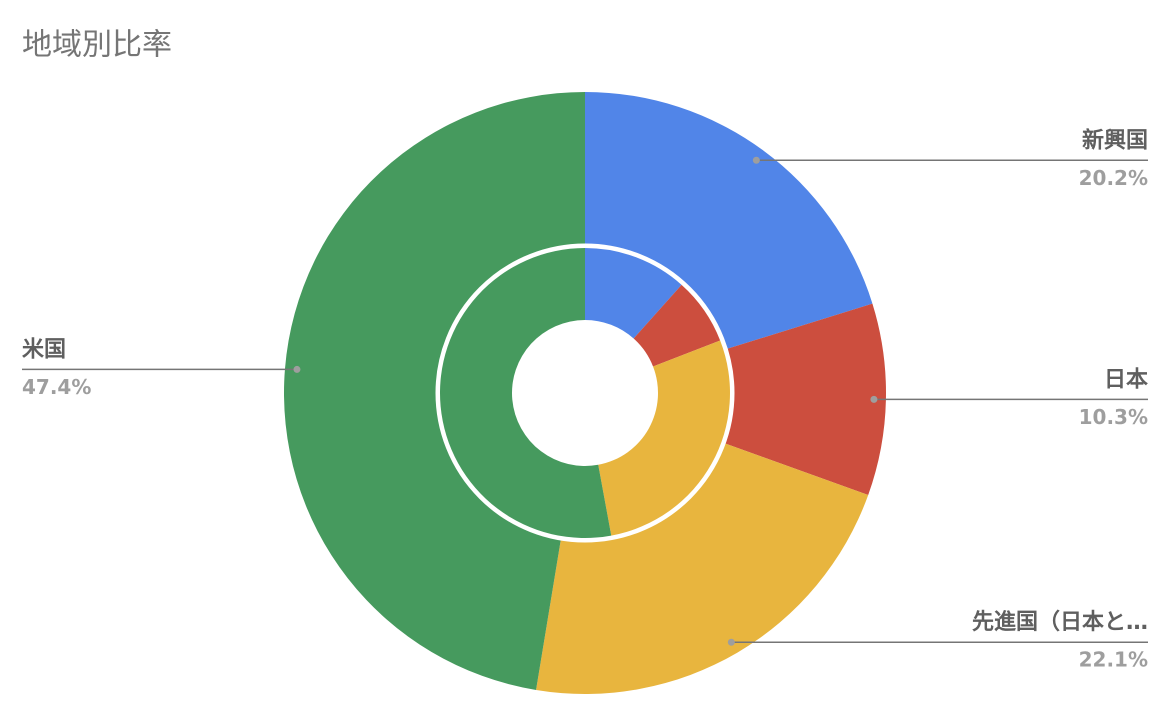 This screenshot has height=714, width=1174. I want to click on ring-separator, so click(585, 393).